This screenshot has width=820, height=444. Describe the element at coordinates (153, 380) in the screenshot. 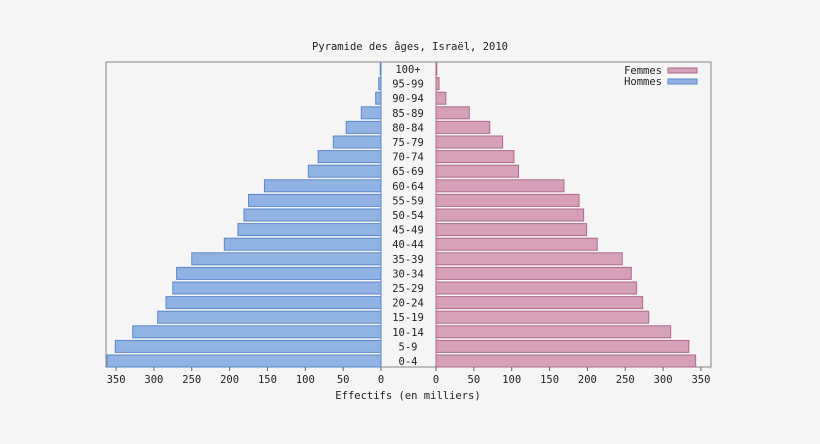

I see `x-tick-label-left: 300` at that location.